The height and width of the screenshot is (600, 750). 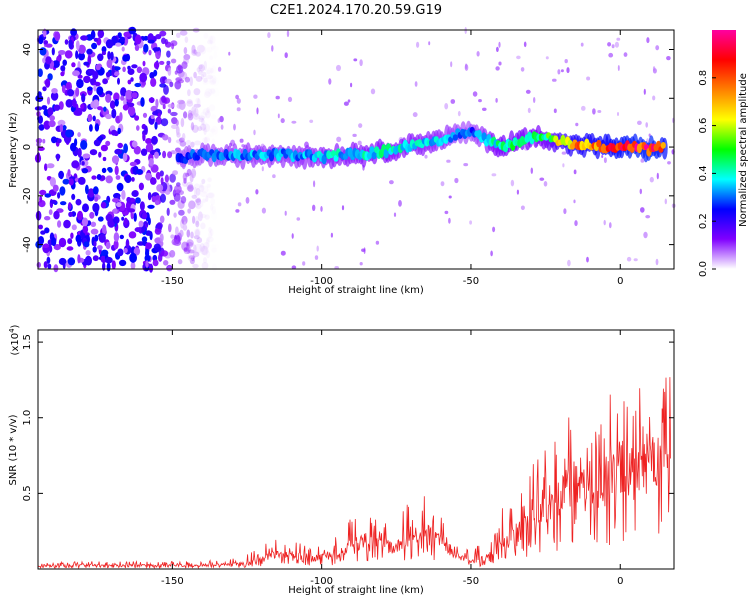 I want to click on spectrogram-x-tick-label: 0, so click(x=620, y=281).